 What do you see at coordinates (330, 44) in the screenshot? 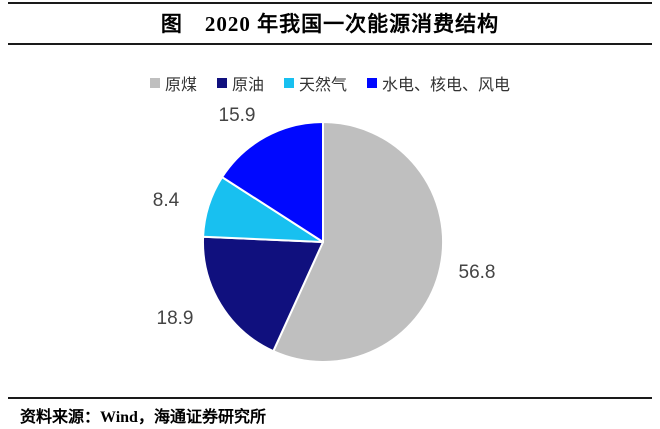
I see `title-underline-rule` at bounding box center [330, 44].